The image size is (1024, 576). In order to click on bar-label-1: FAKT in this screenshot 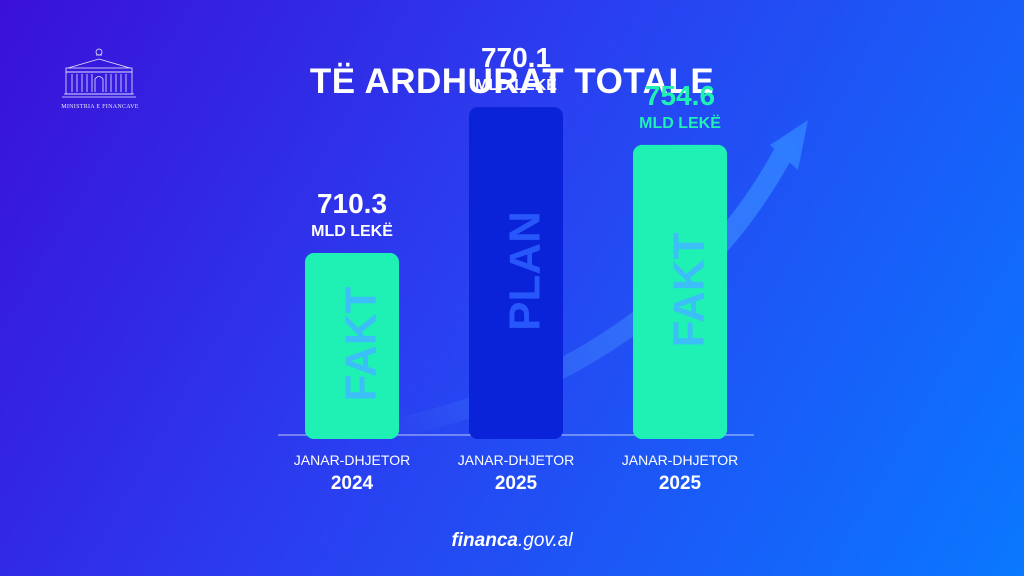, I will do `click(361, 343)`.